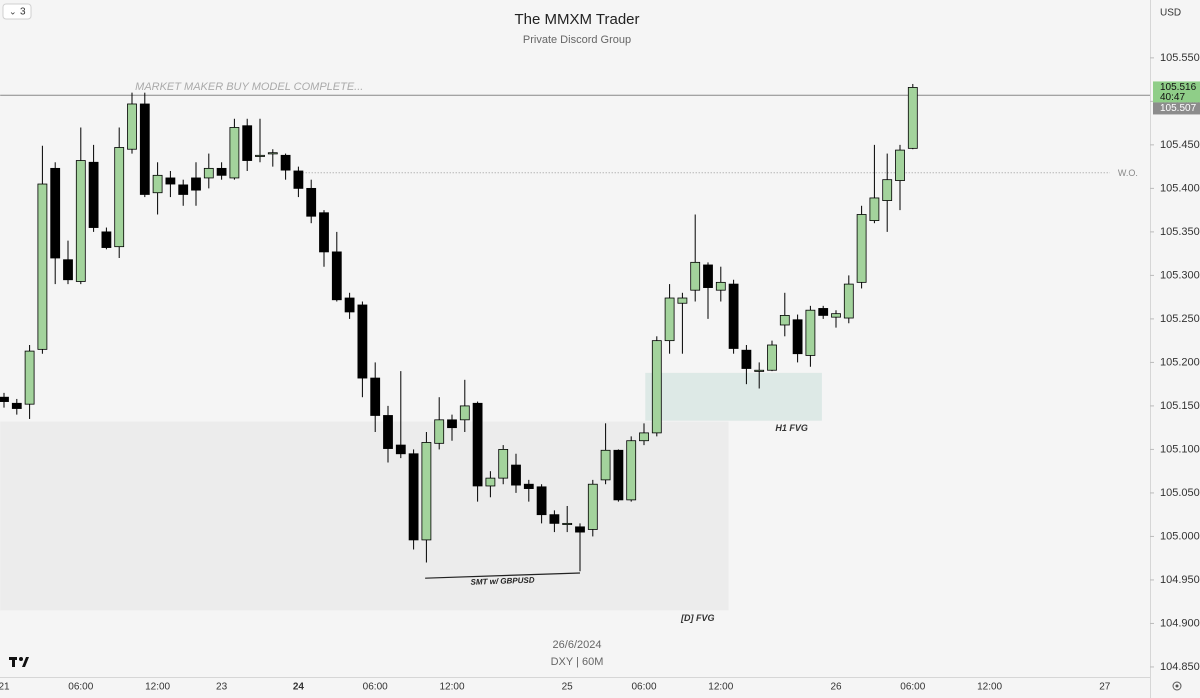 Image resolution: width=1200 pixels, height=698 pixels. Describe the element at coordinates (1180, 145) in the screenshot. I see `y-tick-label: 105.450` at that location.